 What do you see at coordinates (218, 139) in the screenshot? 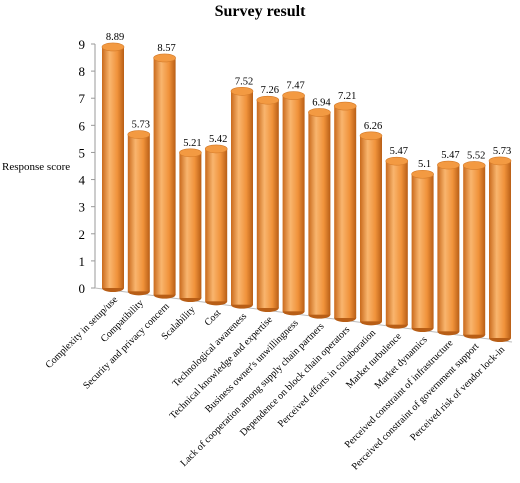
I see `value-label: 5.42` at bounding box center [218, 139].